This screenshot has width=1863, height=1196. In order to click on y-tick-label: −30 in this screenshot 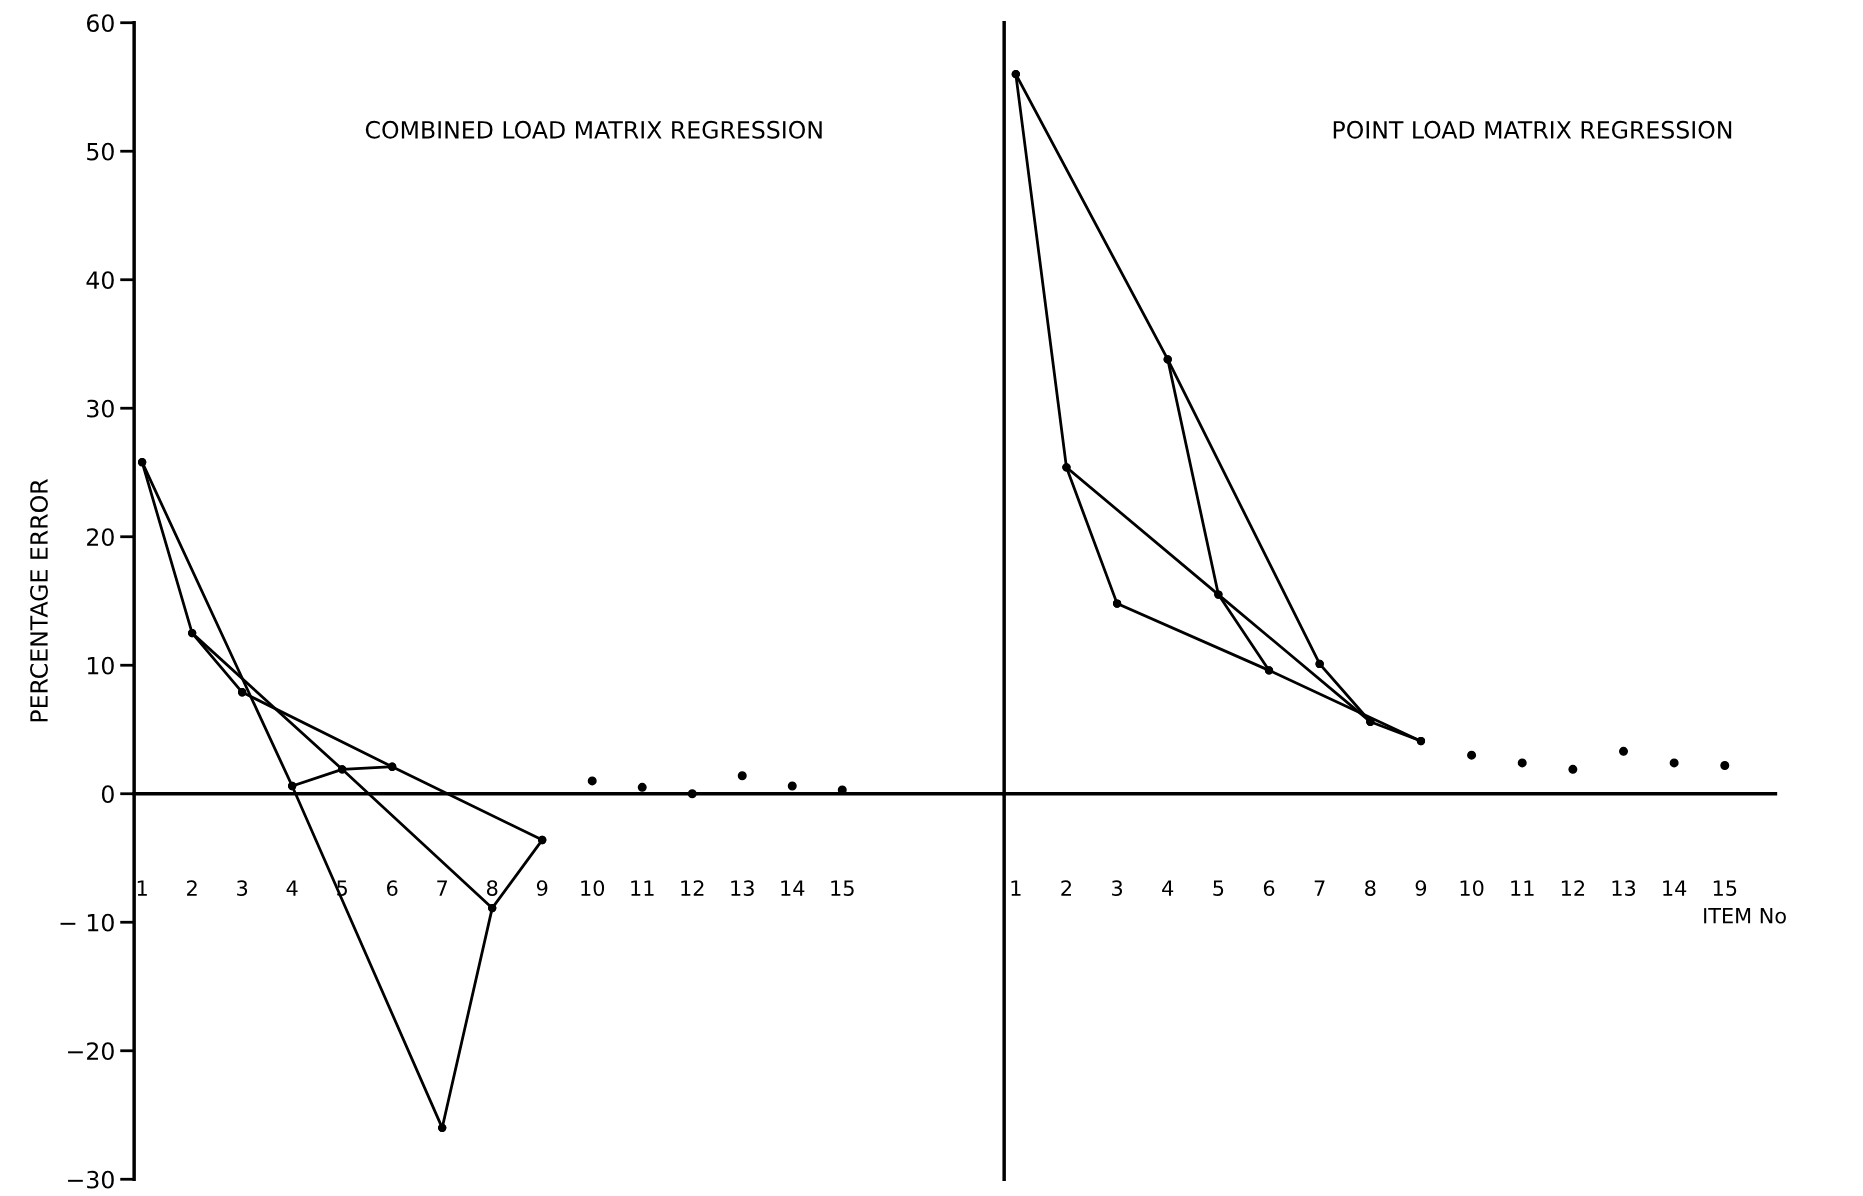, I will do `click(91, 1179)`.